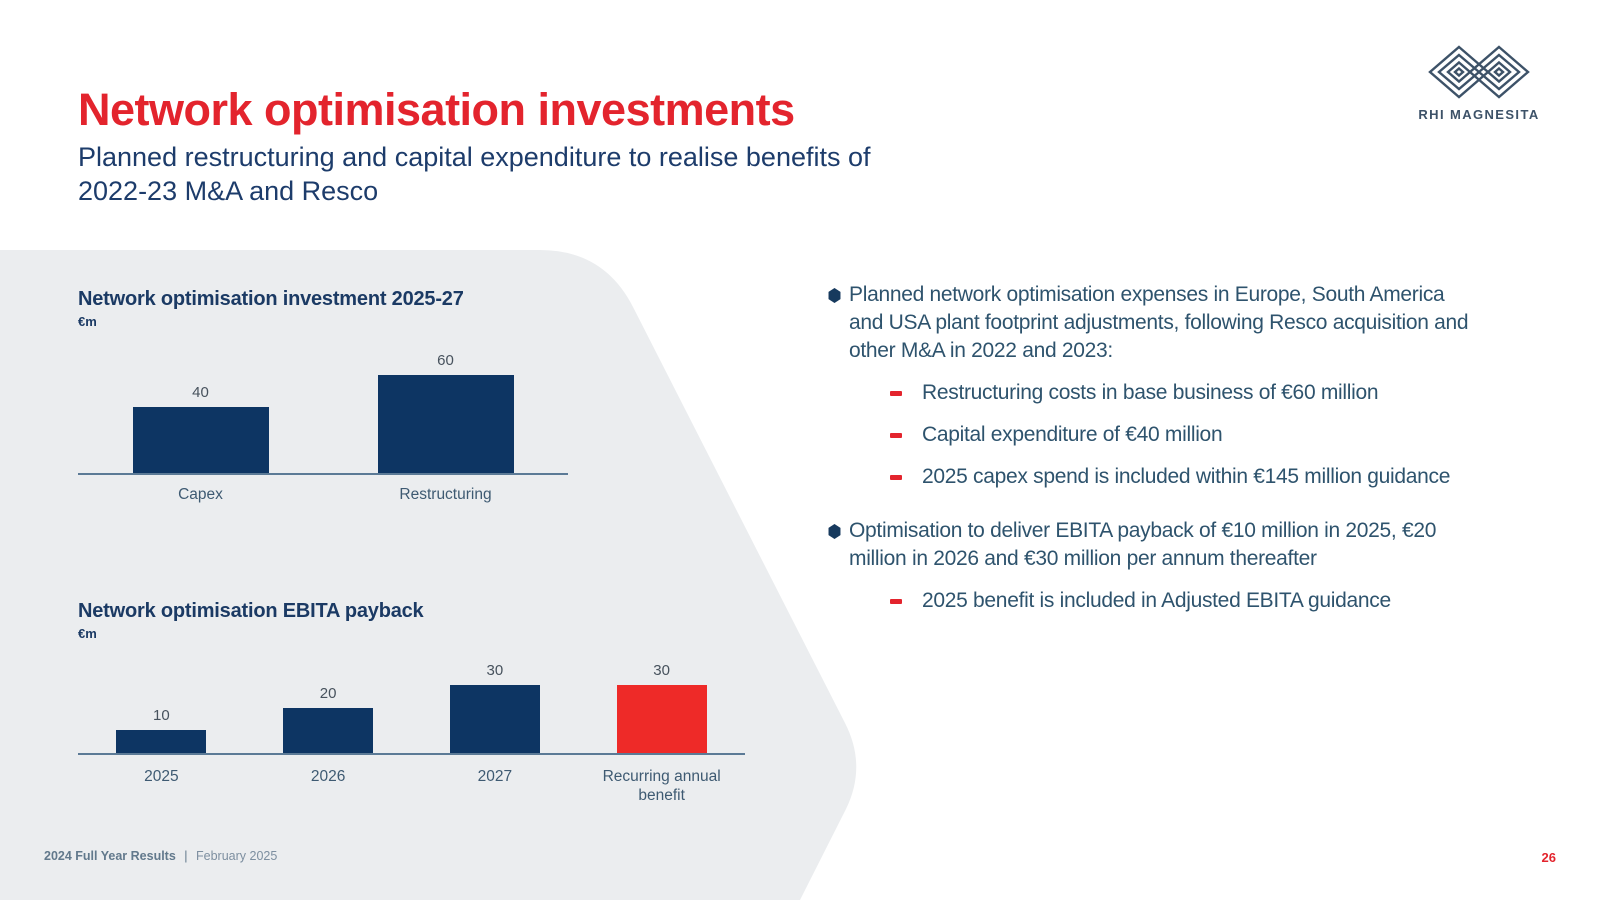 The image size is (1600, 900). Describe the element at coordinates (161, 776) in the screenshot. I see `category-label: 2025` at that location.